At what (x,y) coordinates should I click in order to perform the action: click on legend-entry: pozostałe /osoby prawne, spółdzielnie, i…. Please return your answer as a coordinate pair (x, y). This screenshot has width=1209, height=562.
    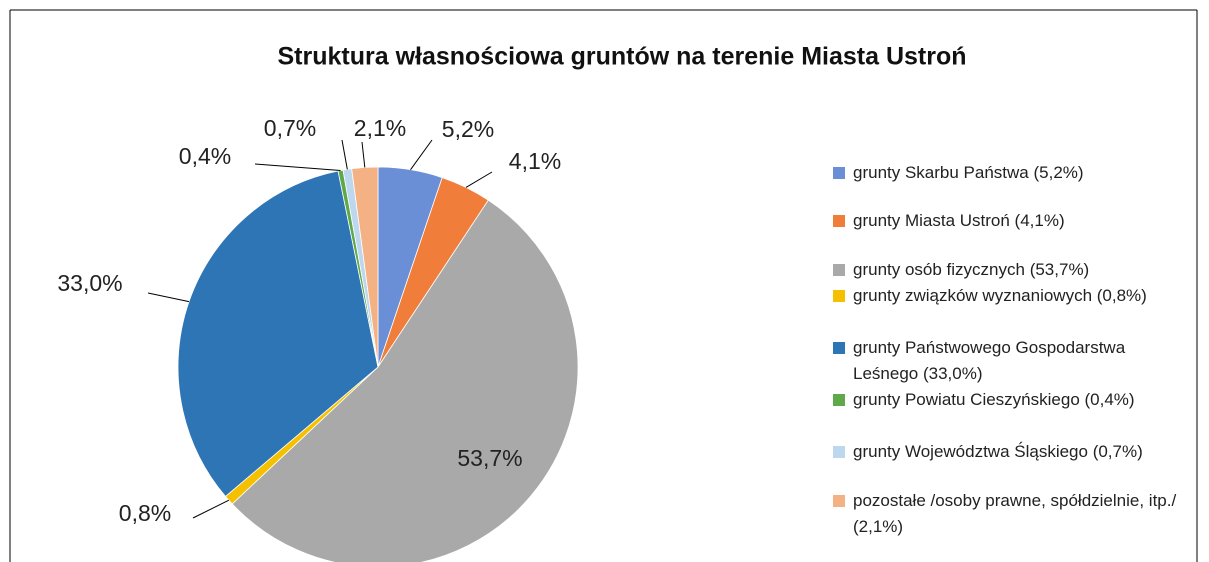
    Looking at the image, I should click on (1008, 514).